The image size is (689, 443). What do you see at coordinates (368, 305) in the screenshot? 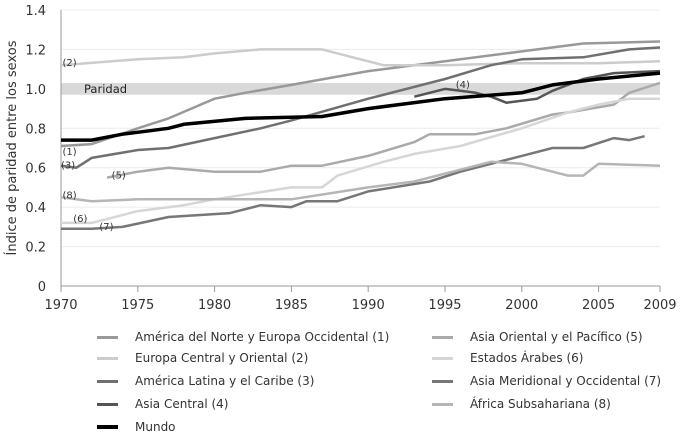
I see `x-tick-label: 1990` at bounding box center [368, 305].